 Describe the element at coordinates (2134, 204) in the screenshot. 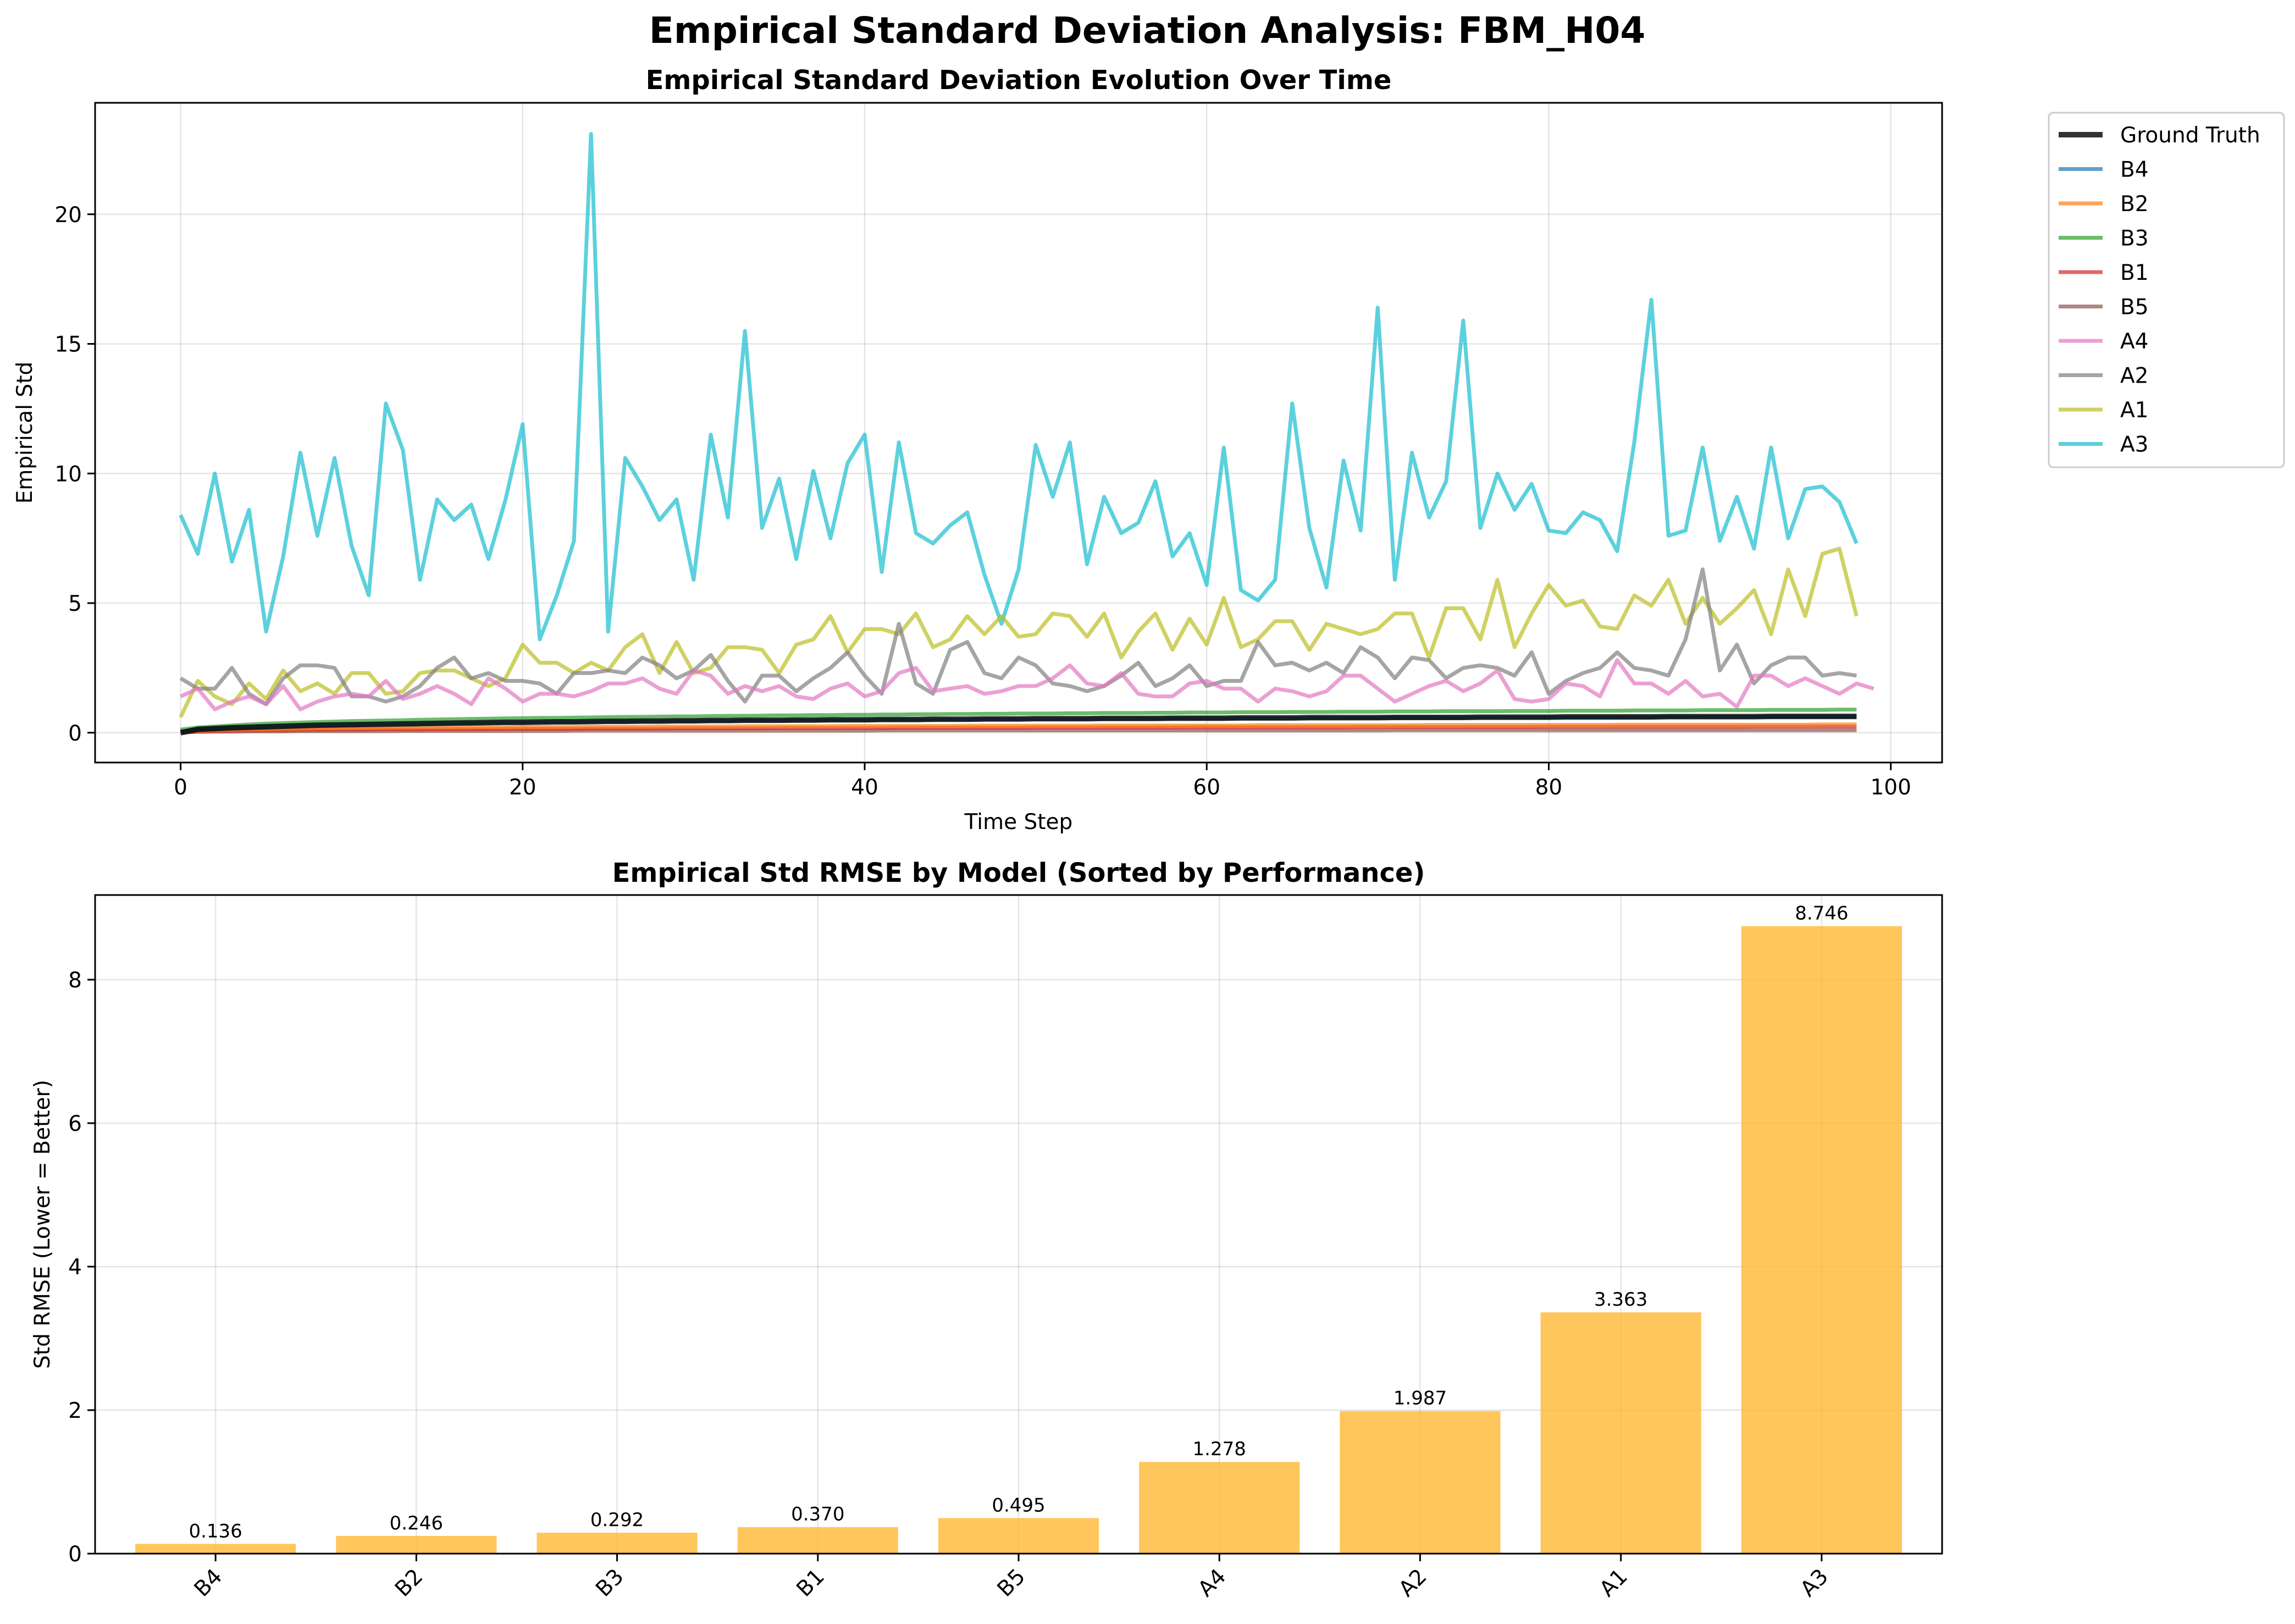

I see `legend-label: B2` at that location.